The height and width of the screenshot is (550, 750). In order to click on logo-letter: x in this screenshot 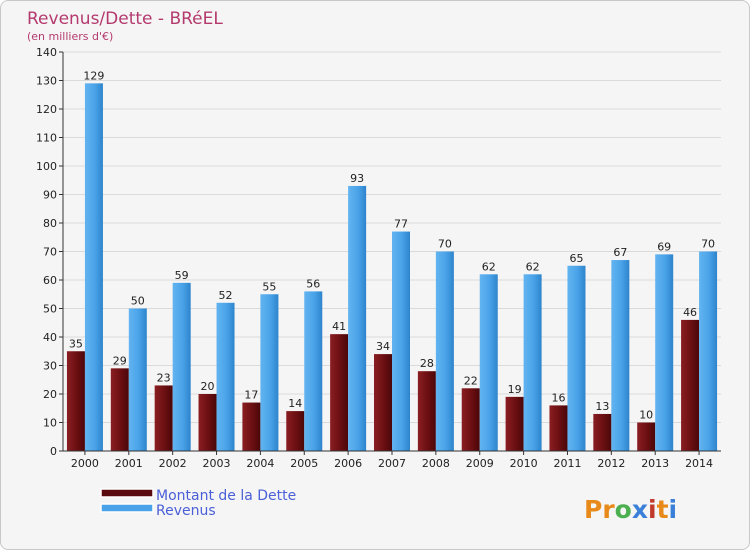, I will do `click(640, 509)`.